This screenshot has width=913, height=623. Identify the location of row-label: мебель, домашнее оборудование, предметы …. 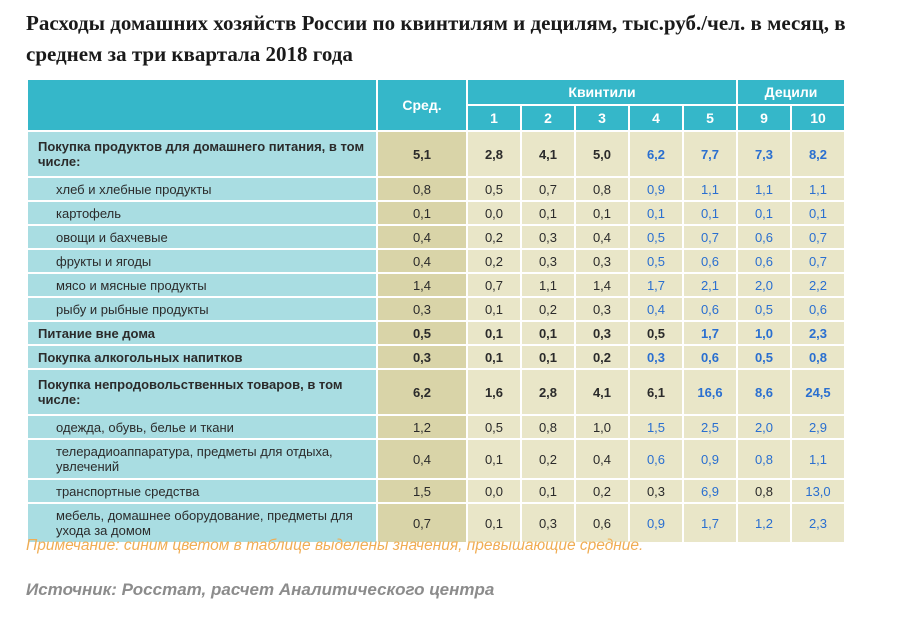
(202, 523).